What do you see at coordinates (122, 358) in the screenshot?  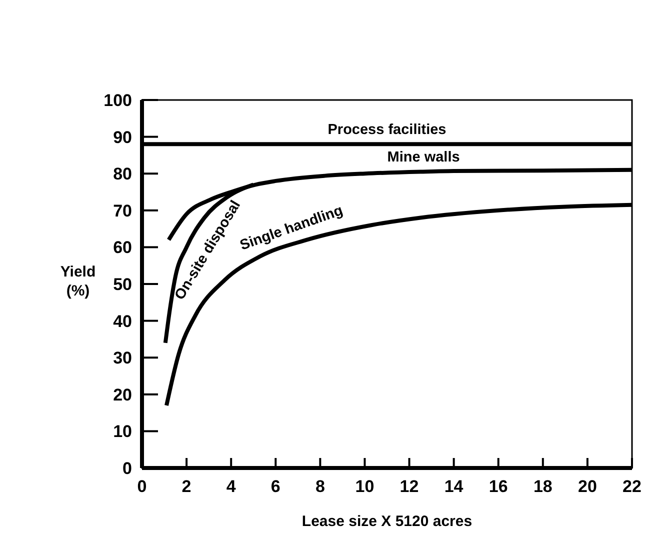 I see `y-tick-label: 30` at bounding box center [122, 358].